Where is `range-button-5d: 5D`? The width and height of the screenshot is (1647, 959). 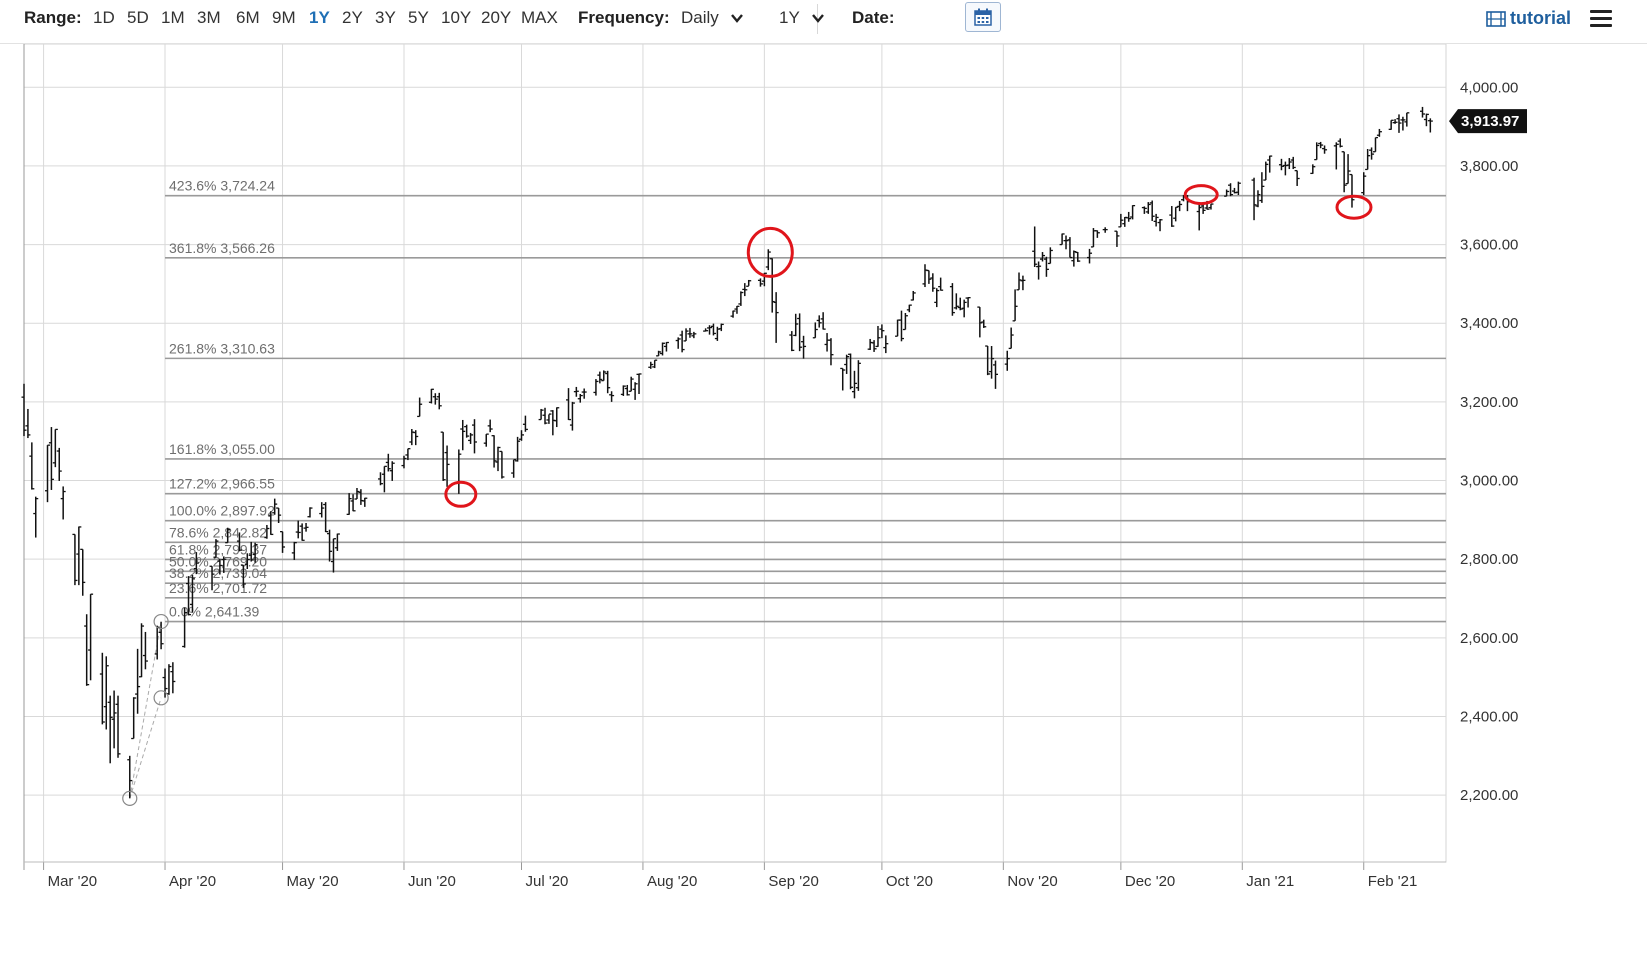
range-button-5d: 5D is located at coordinates (138, 17).